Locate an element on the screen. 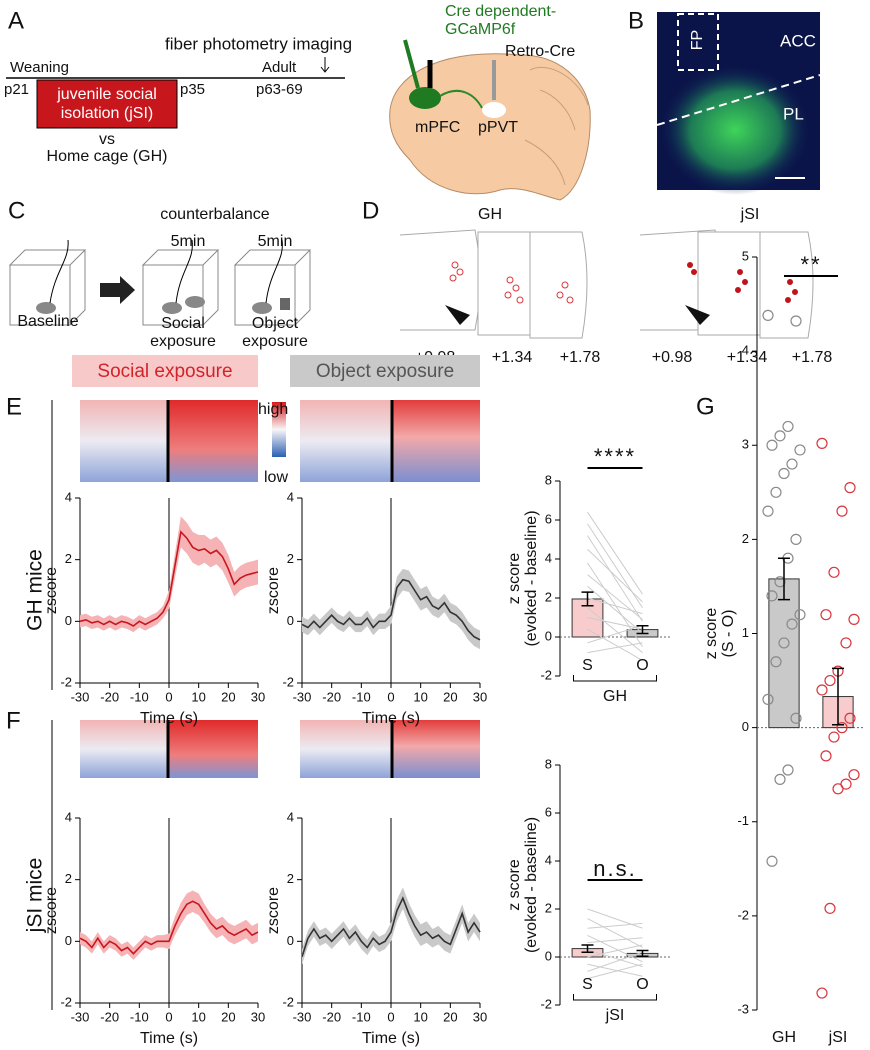 The height and width of the screenshot is (1050, 870). fluorescence is located at coordinates (735, 130).